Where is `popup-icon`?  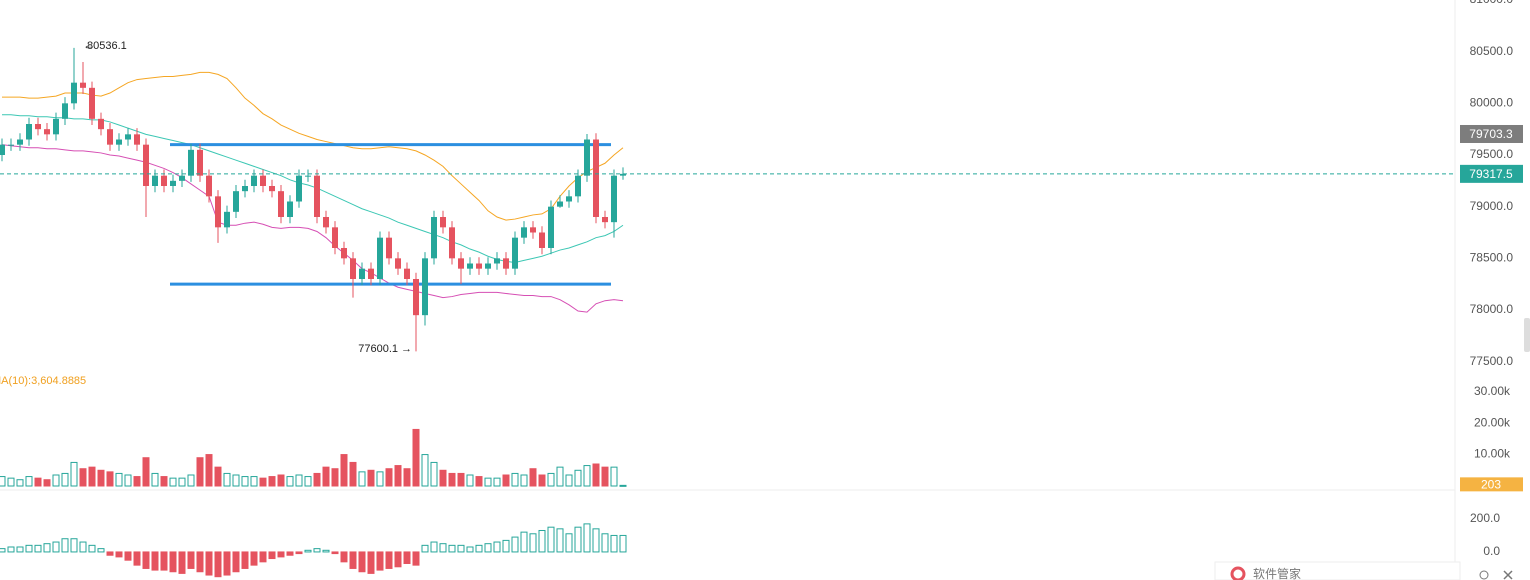
popup-icon is located at coordinates (1238, 573).